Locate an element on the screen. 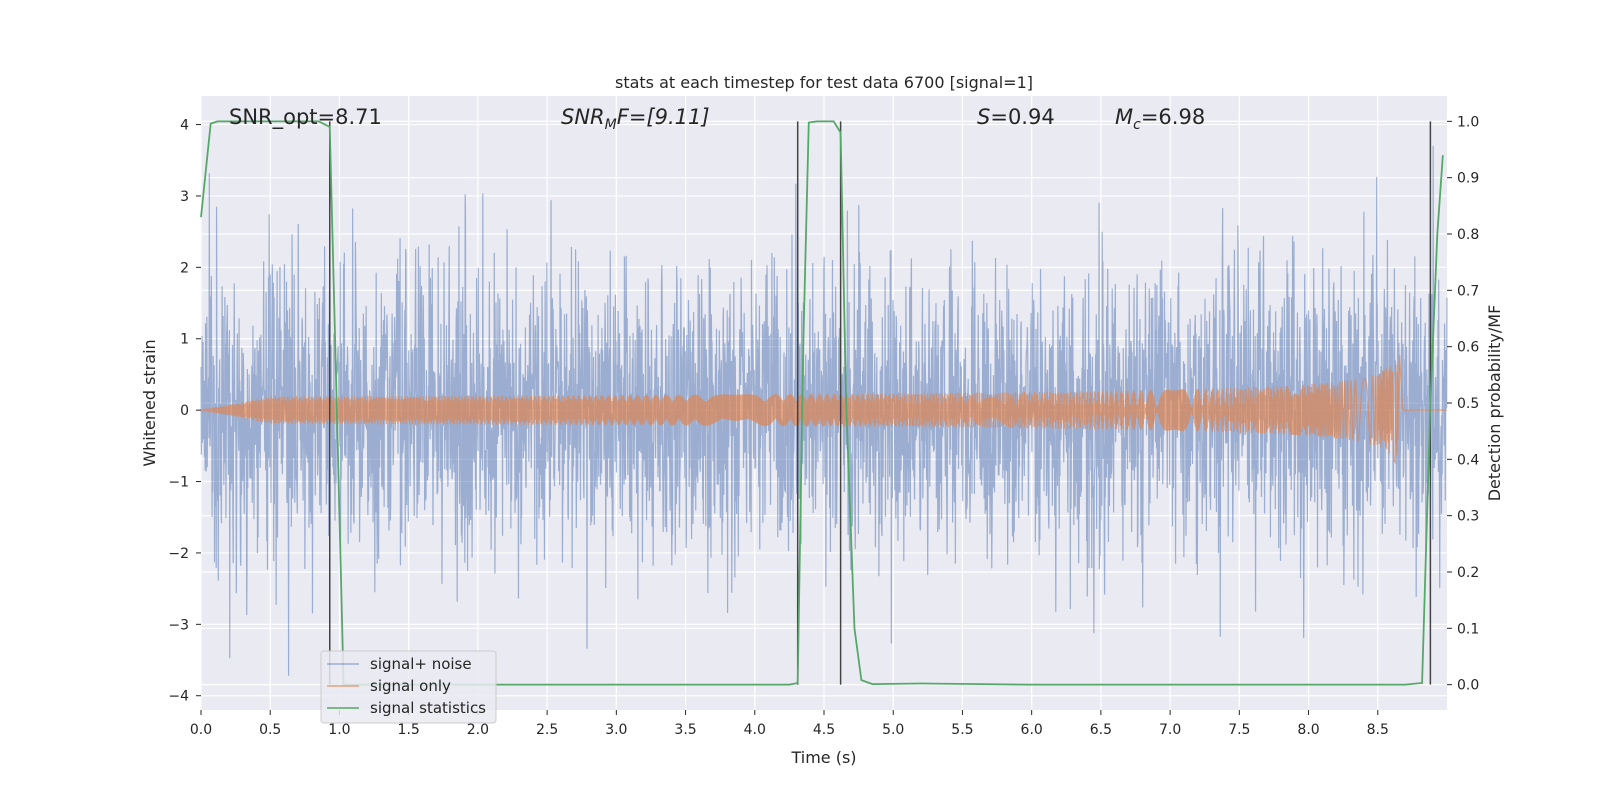 This screenshot has height=800, width=1600. x-tick-label-3: 1.5 is located at coordinates (409, 730).